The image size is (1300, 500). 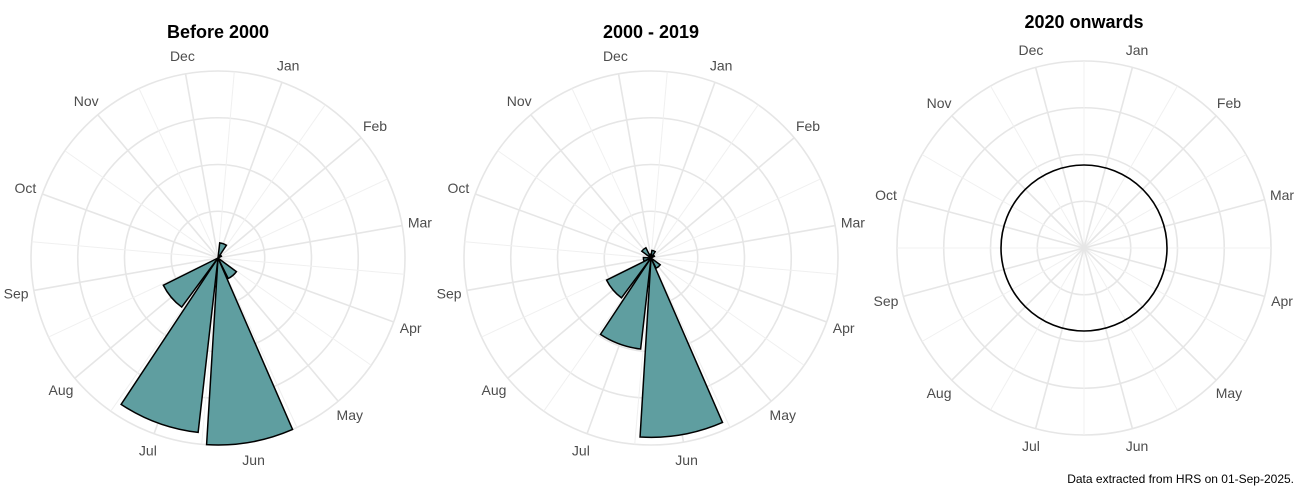 I want to click on bar-dec, so click(x=650, y=256).